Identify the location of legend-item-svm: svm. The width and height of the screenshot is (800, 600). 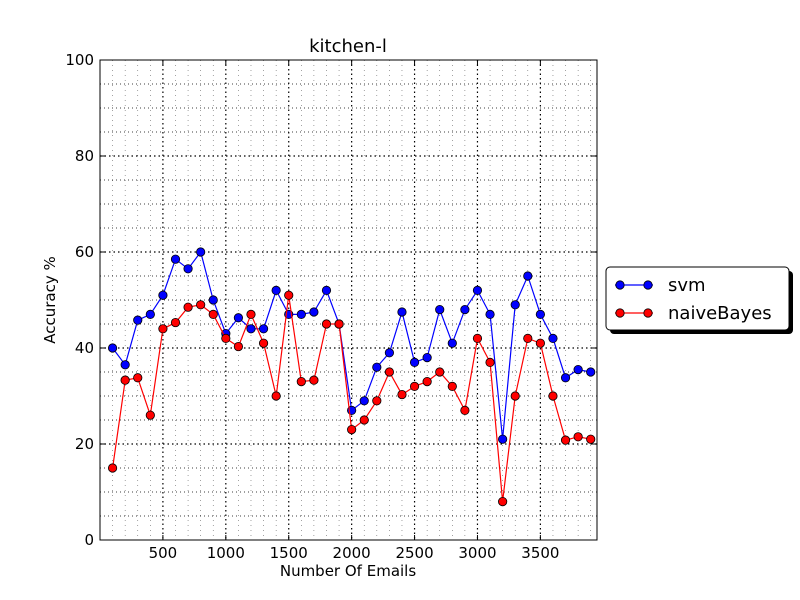
(660, 285).